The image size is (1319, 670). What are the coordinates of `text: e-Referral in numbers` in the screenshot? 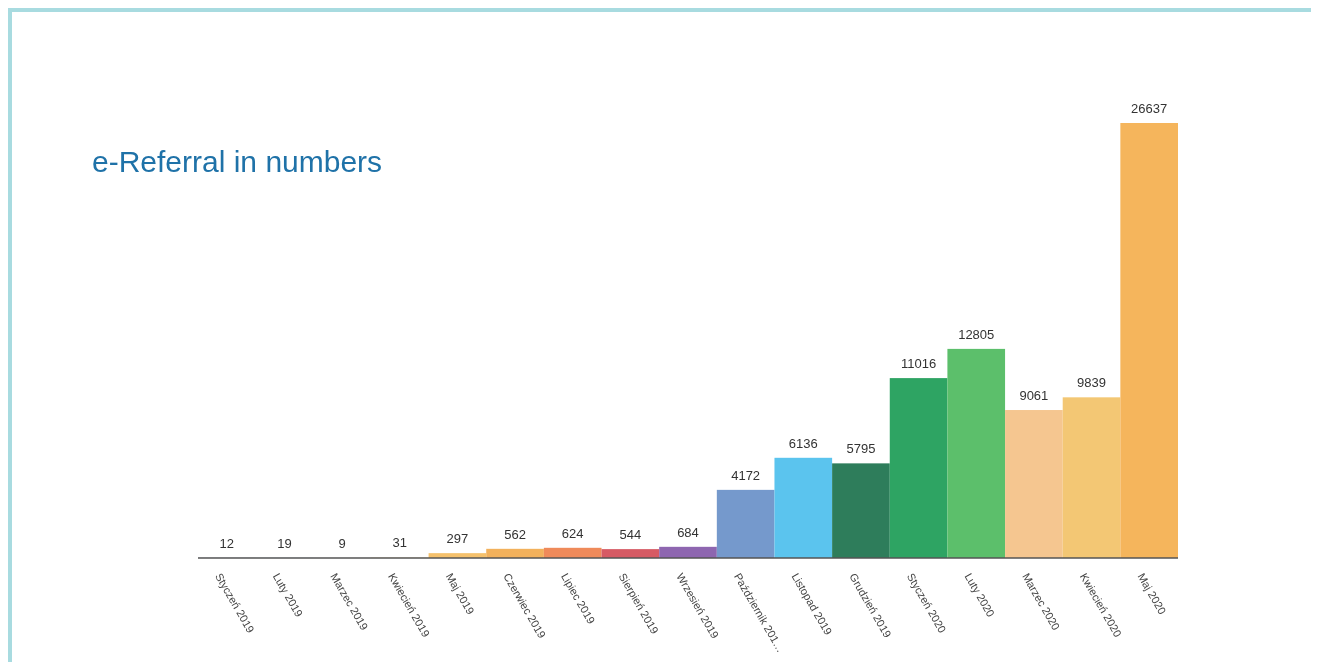 It's located at (237, 161).